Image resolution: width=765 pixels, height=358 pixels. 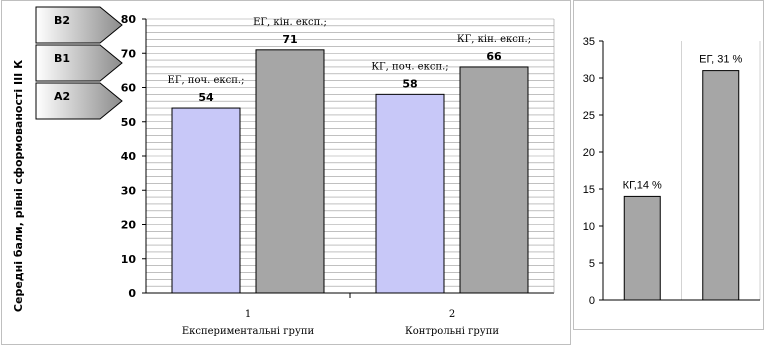 I want to click on y-tick-label: 25, so click(x=589, y=116).